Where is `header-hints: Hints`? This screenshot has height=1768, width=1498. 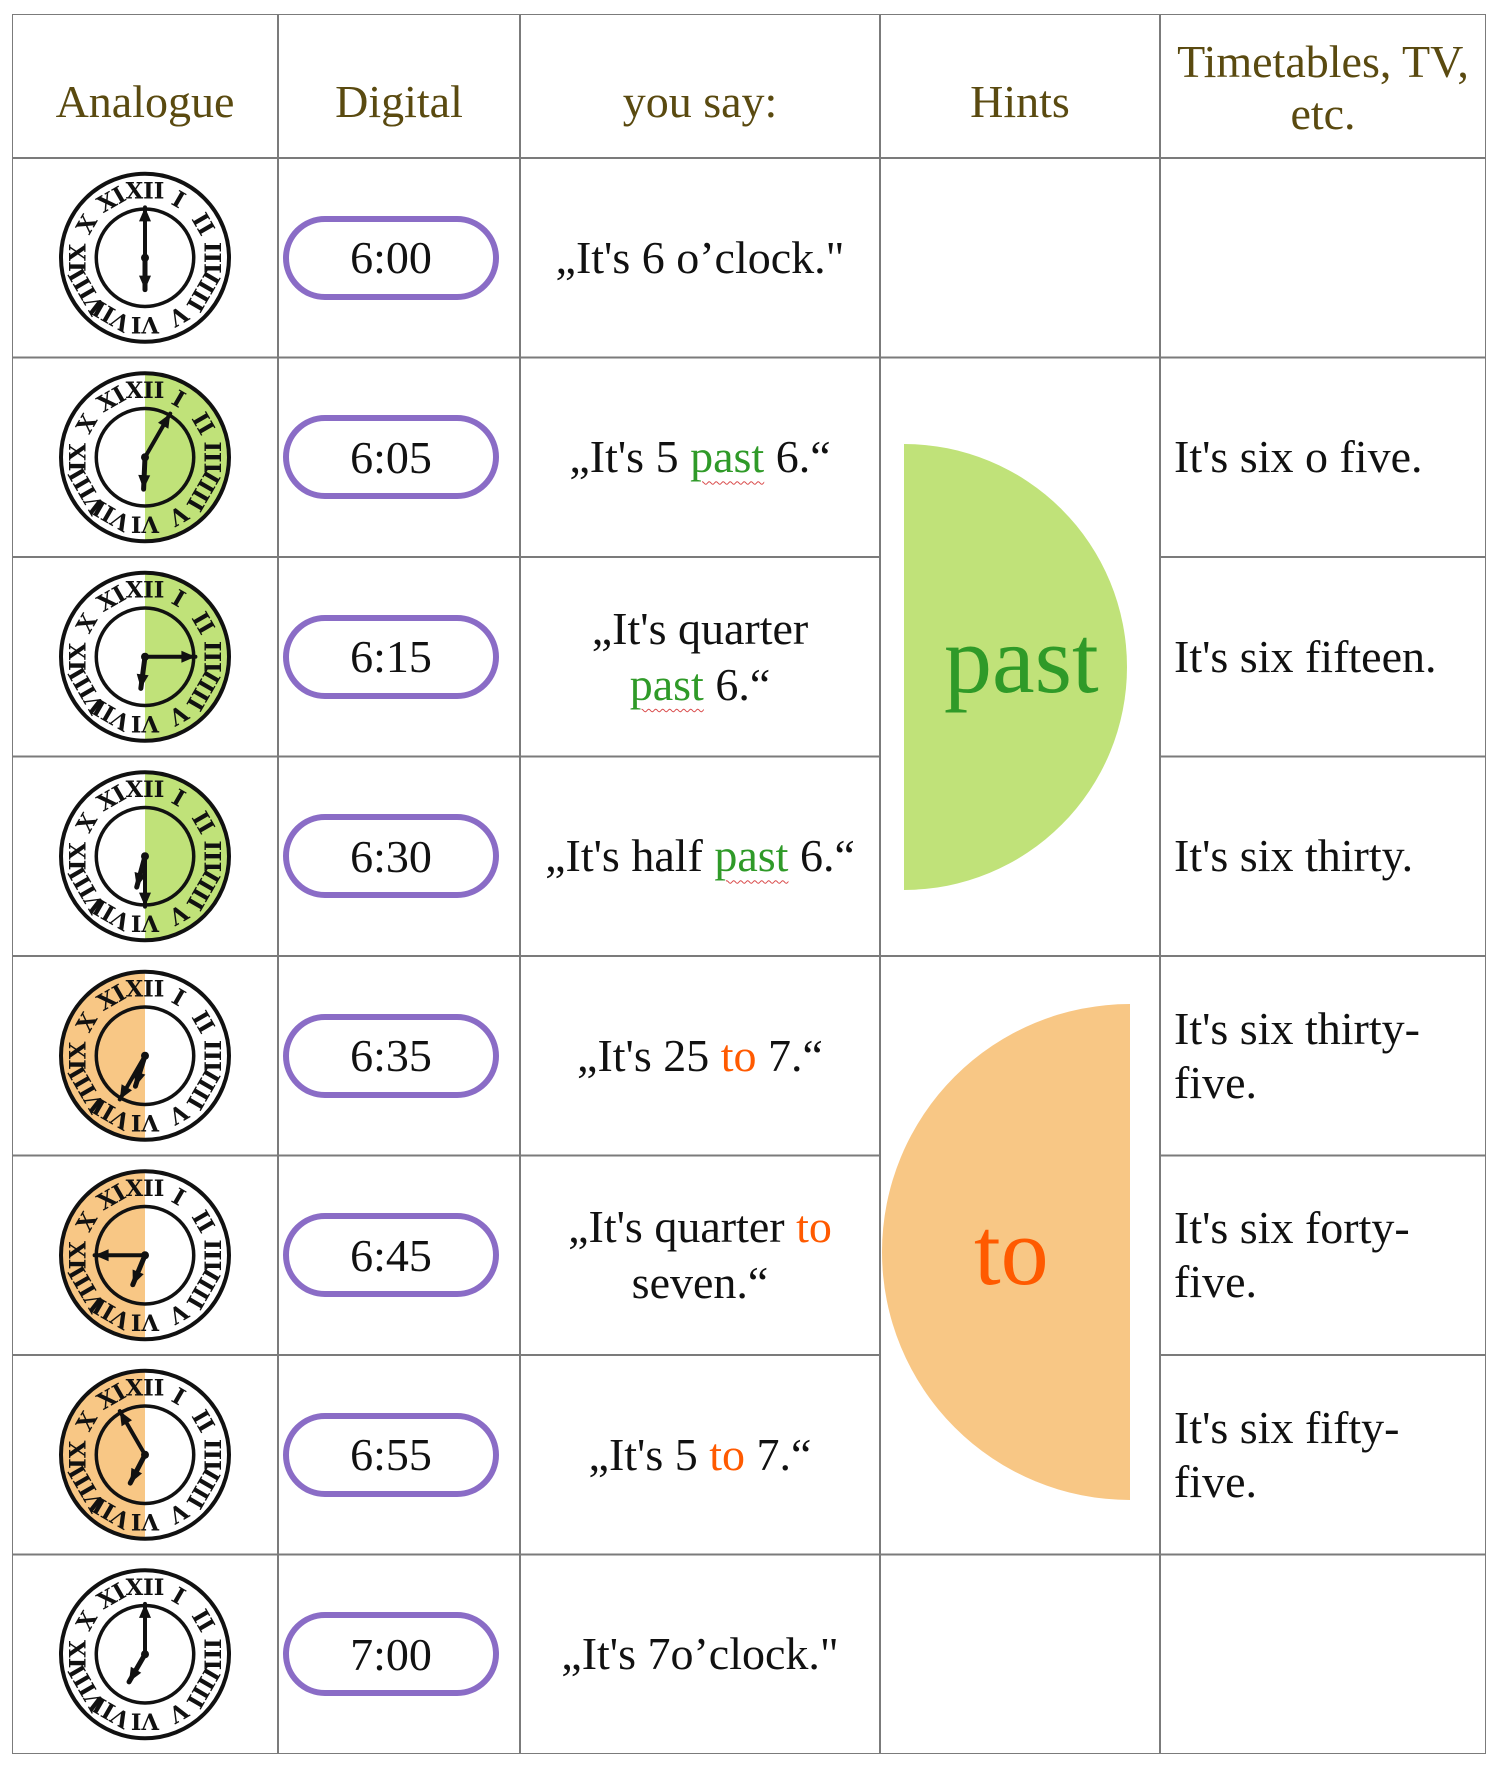 header-hints: Hints is located at coordinates (1020, 101).